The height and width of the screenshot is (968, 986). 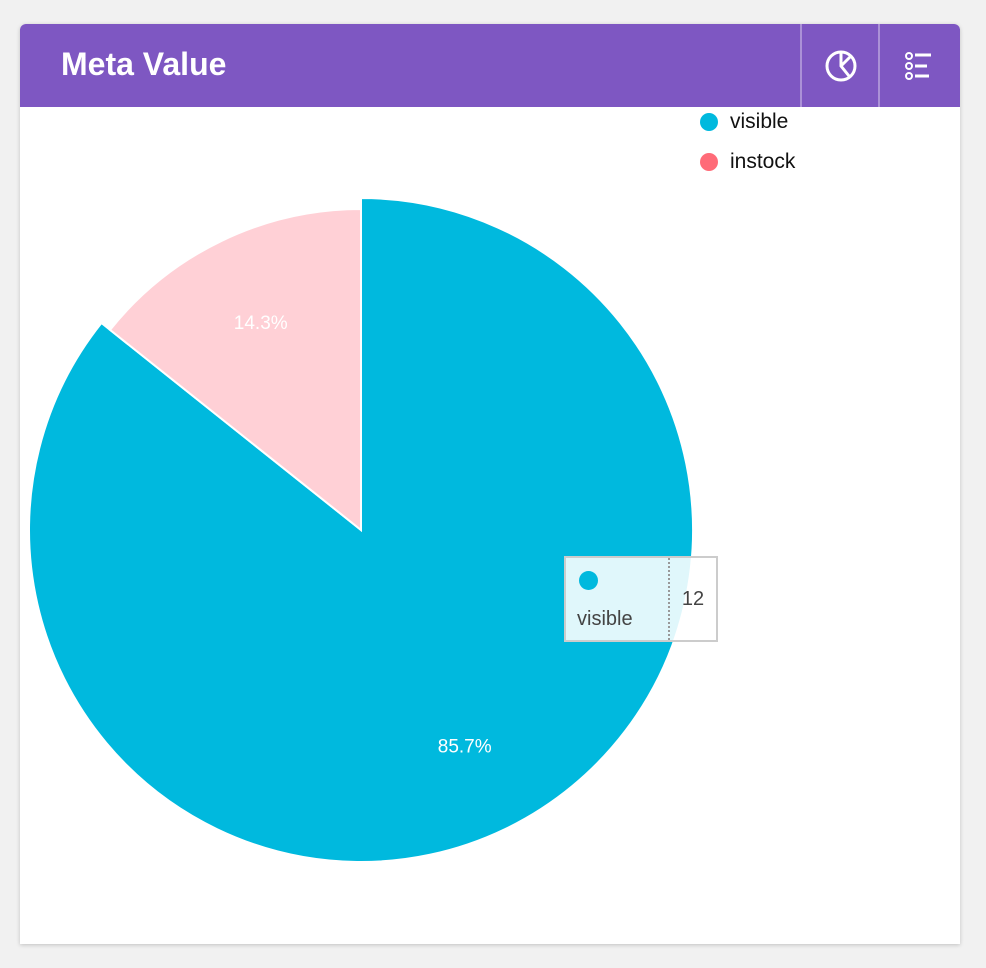 I want to click on tooltip: visible 12, so click(x=641, y=599).